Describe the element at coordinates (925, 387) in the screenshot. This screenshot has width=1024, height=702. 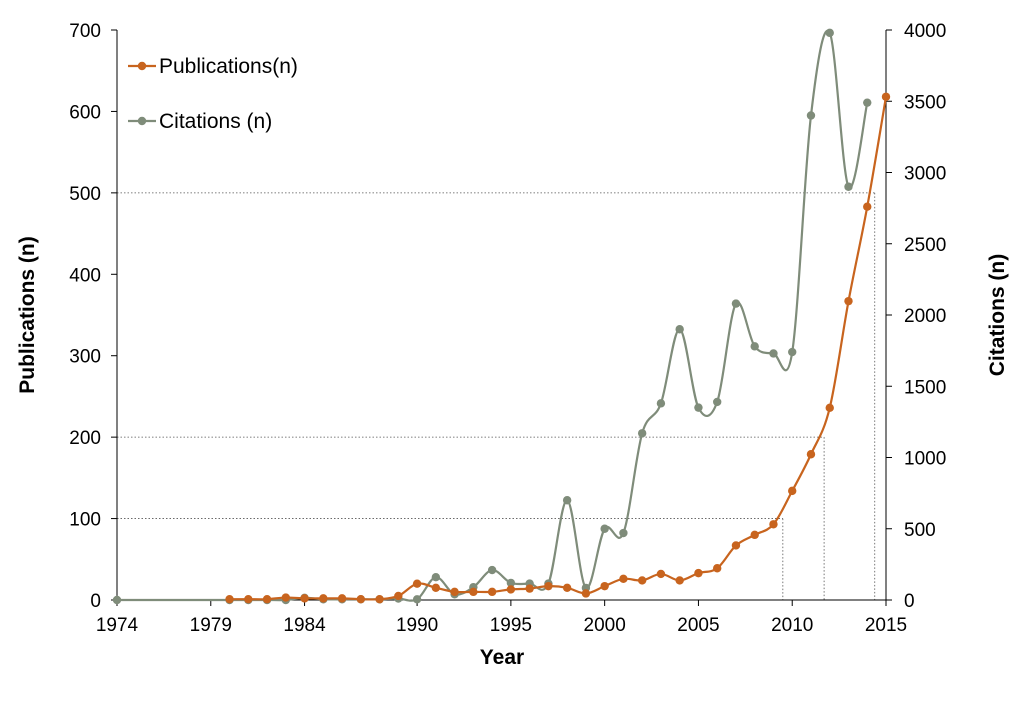
I see `right-tick-label: 1500` at that location.